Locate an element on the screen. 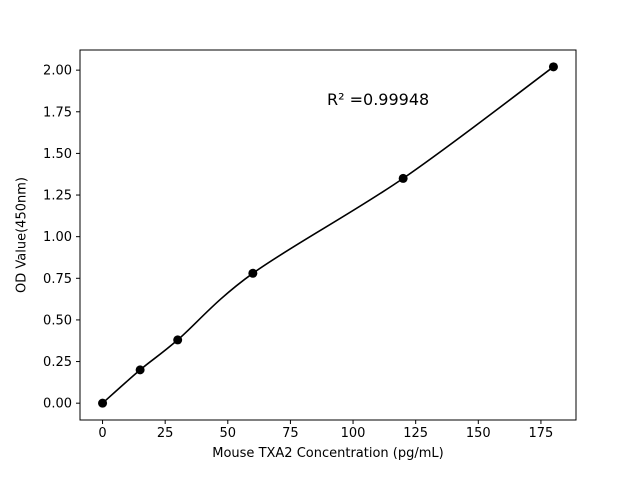 The width and height of the screenshot is (640, 480). y-axis-label: OD Value(450nm) is located at coordinates (22, 235).